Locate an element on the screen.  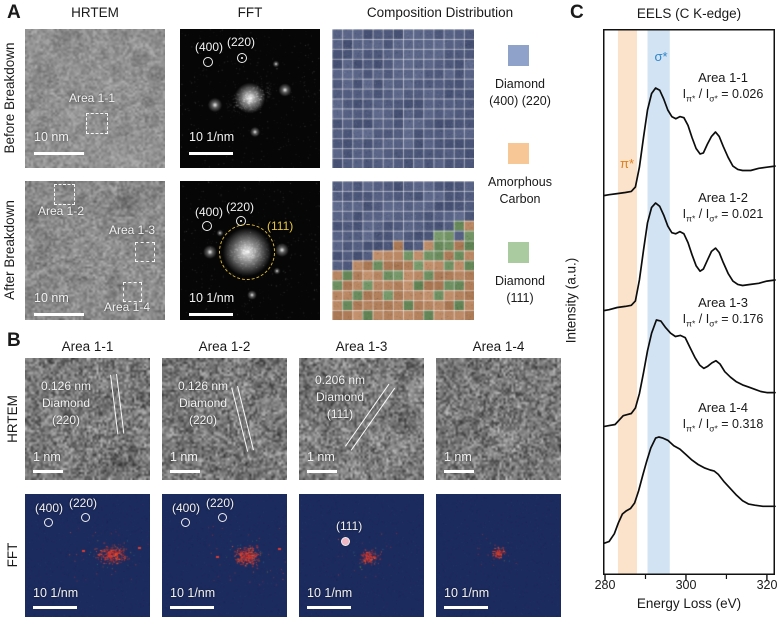
b-hrtem-3-image is located at coordinates (361, 419).